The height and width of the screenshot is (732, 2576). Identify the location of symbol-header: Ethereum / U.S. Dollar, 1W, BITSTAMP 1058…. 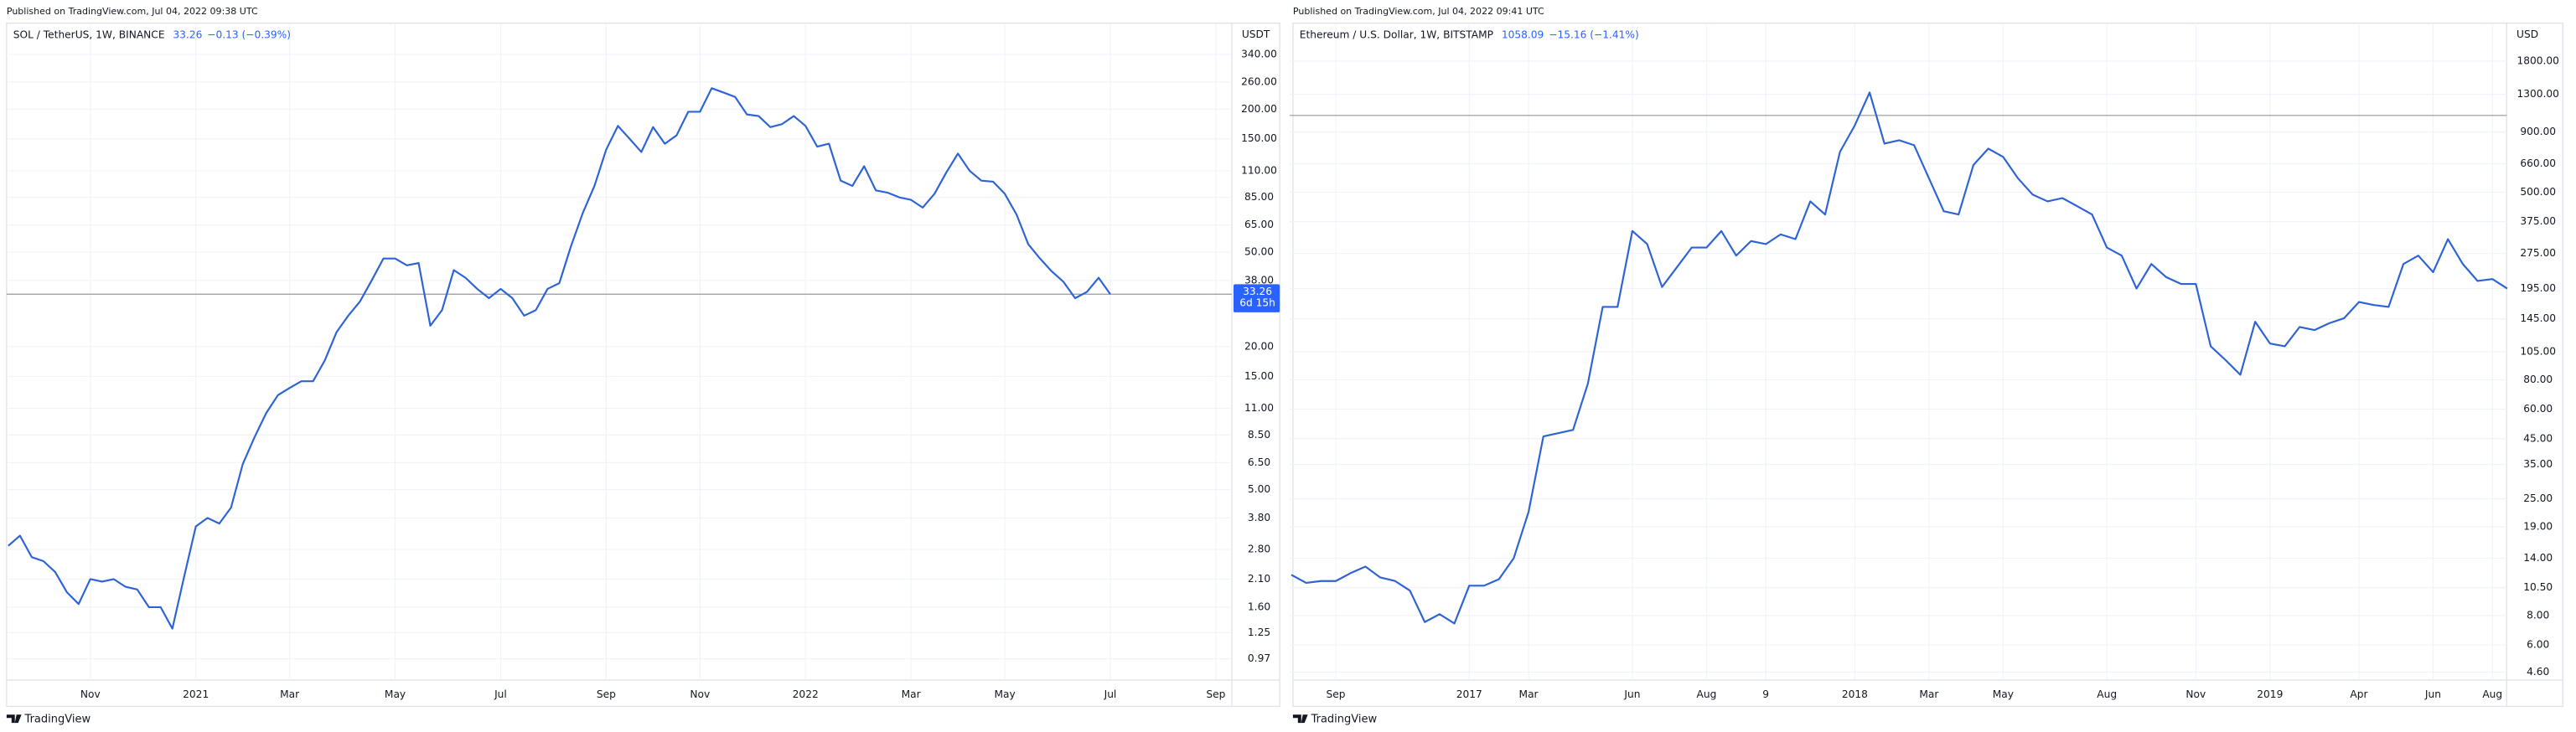
(1469, 34).